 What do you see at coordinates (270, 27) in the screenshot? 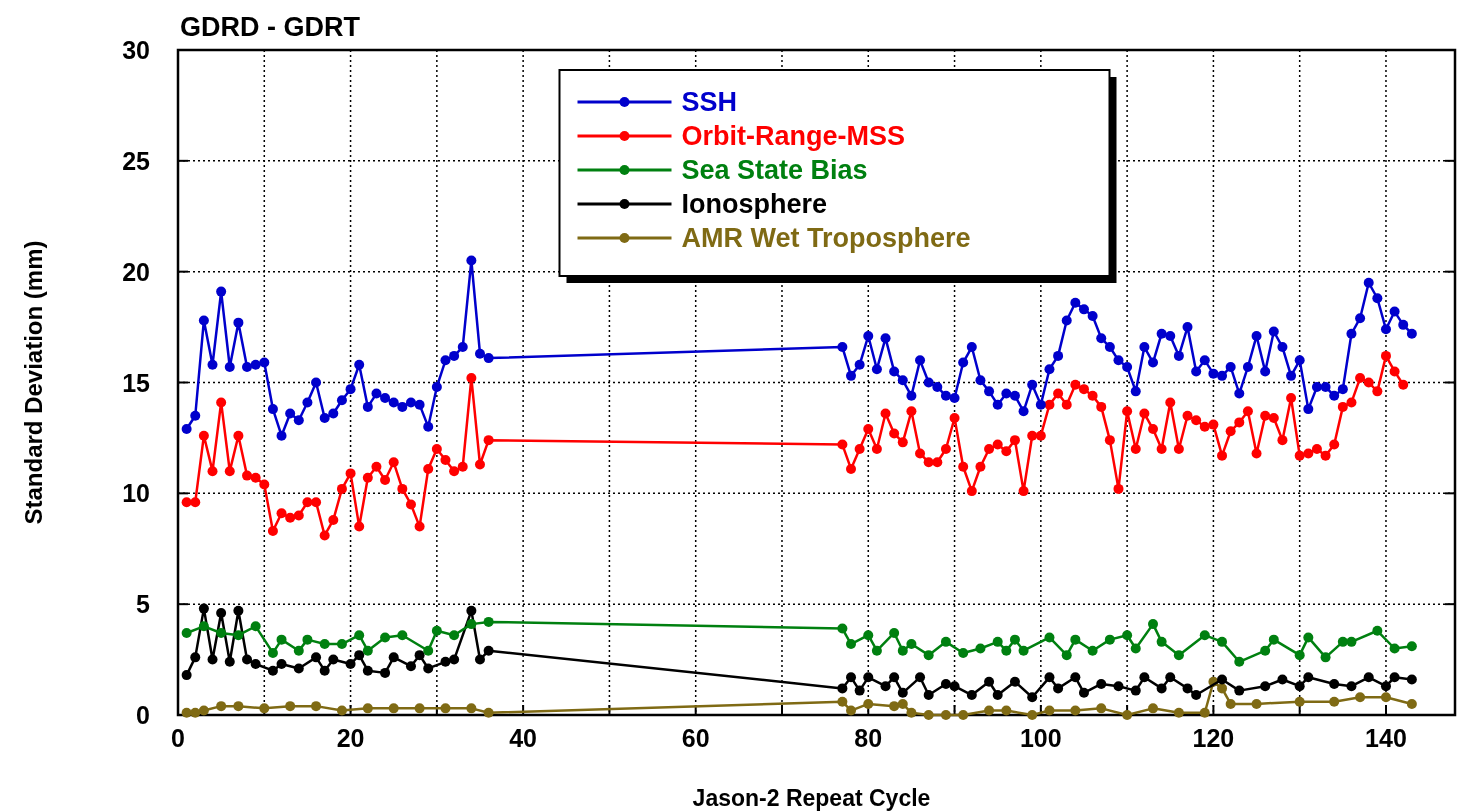
I see `chart-title: GDRD - GDRT` at bounding box center [270, 27].